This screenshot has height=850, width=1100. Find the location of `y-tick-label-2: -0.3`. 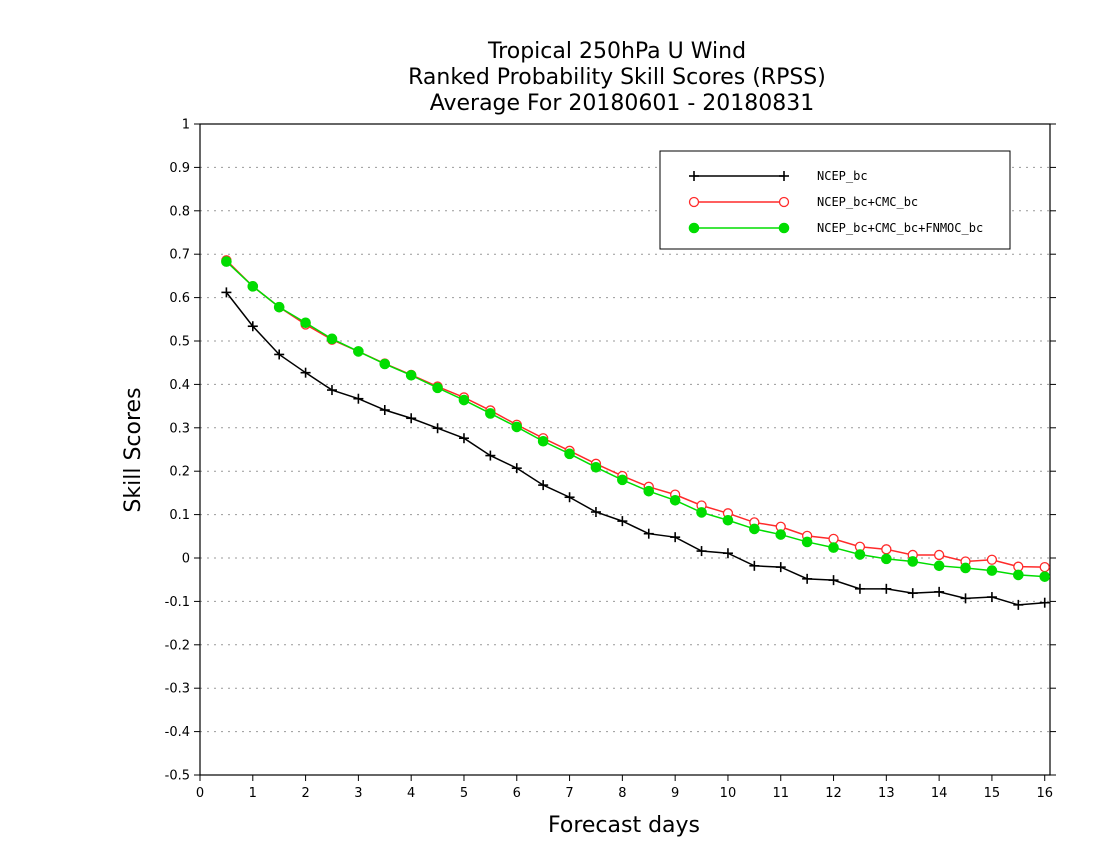

y-tick-label-2: -0.3 is located at coordinates (177, 689).